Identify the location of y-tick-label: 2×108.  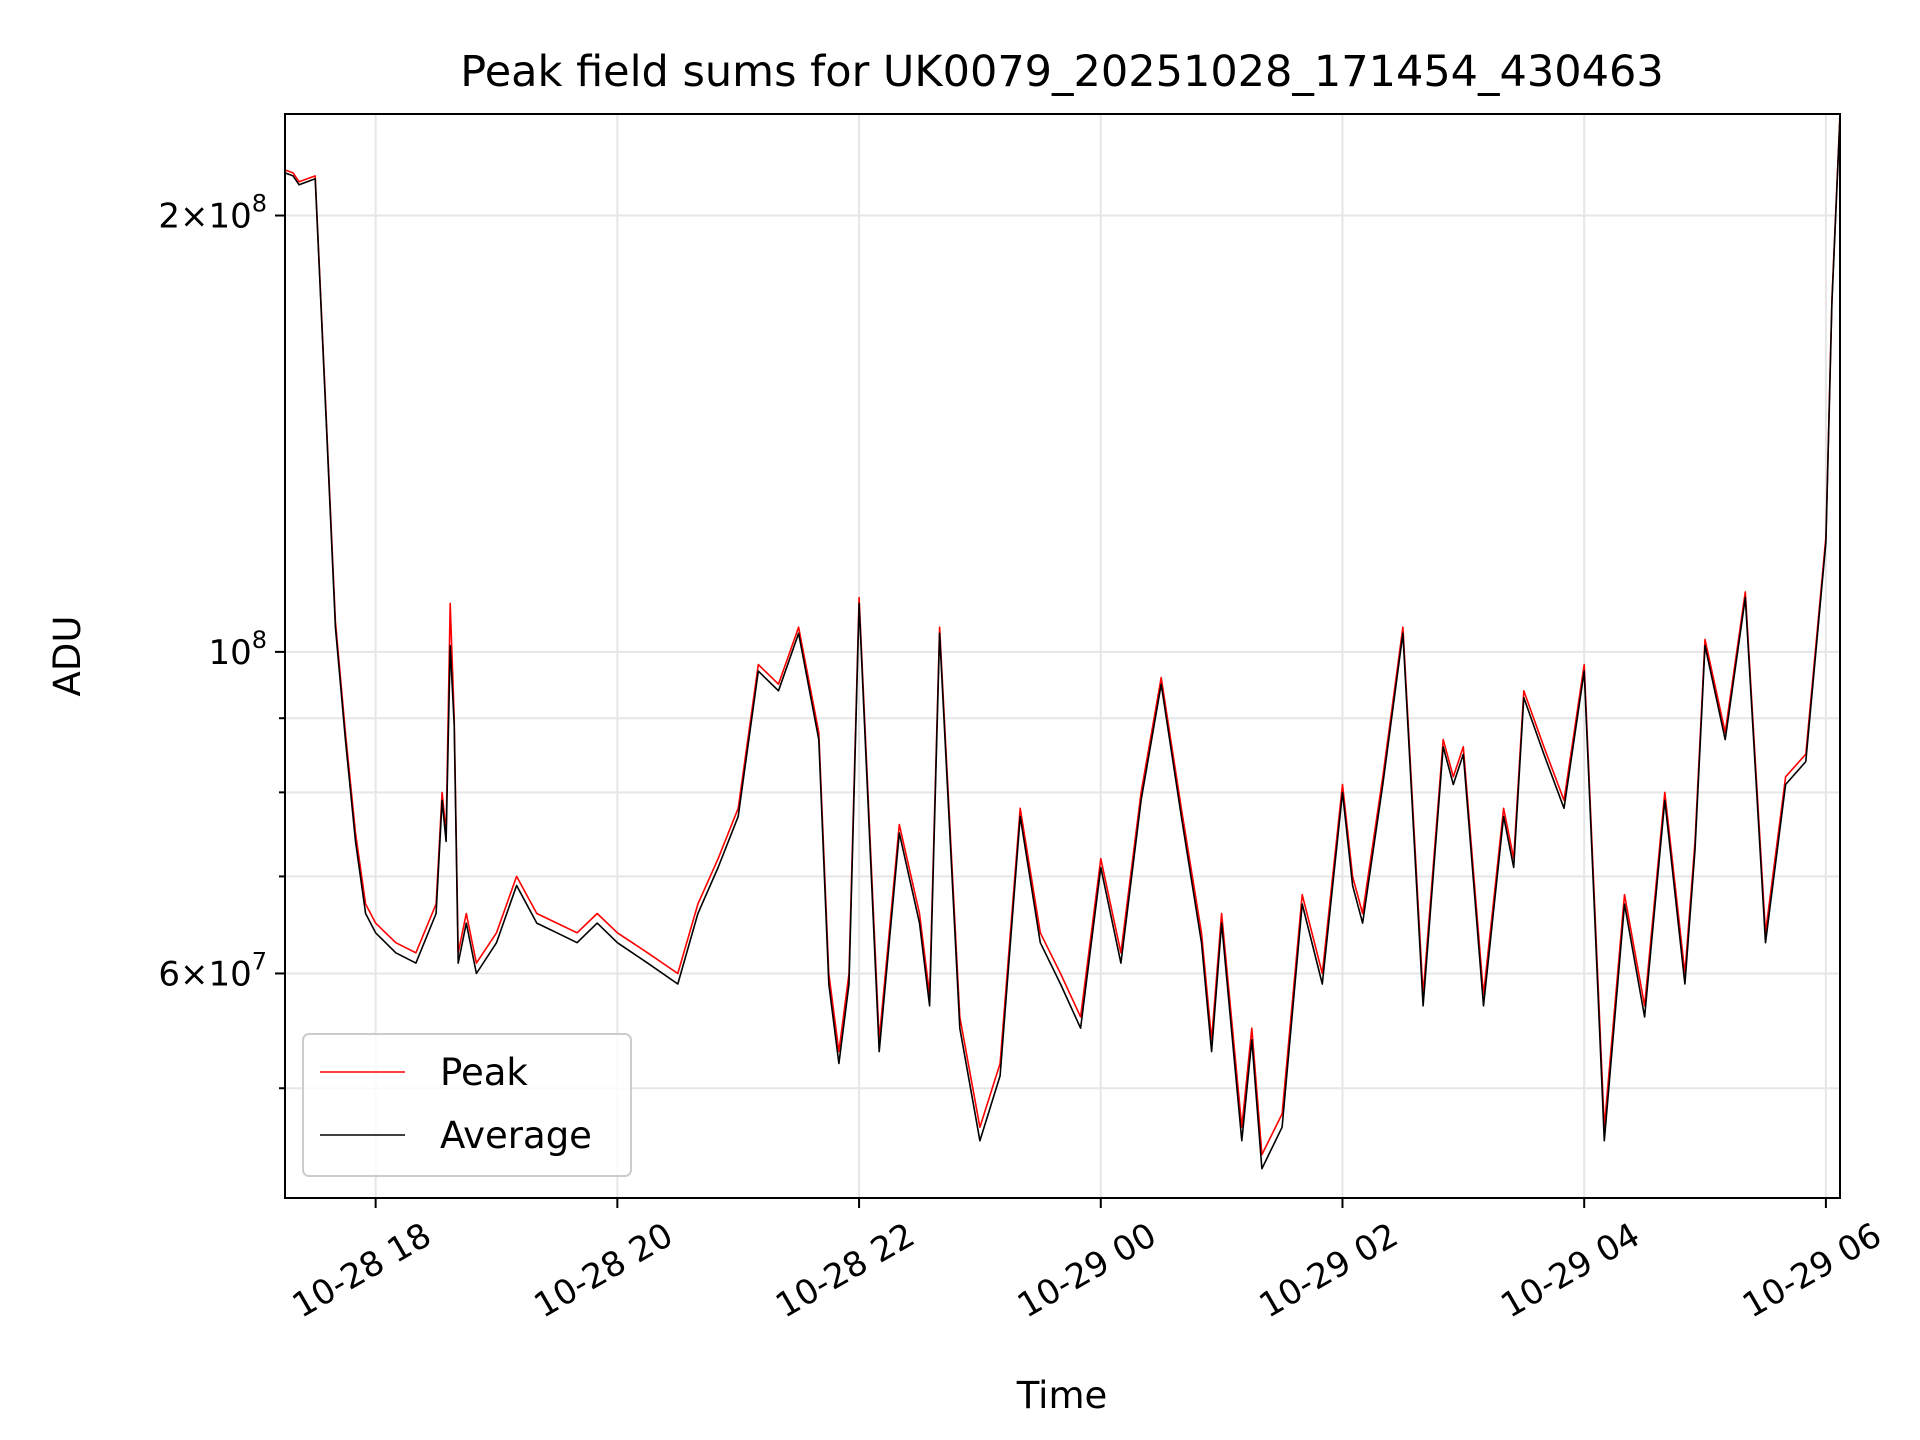
(212, 213).